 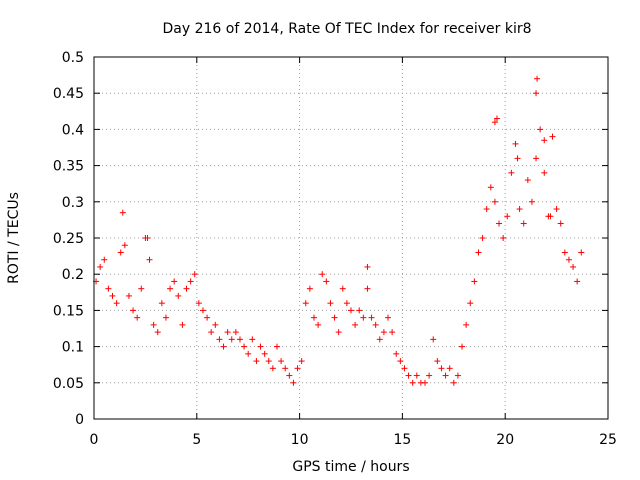 What do you see at coordinates (608, 440) in the screenshot?
I see `x-tick-label: 25` at bounding box center [608, 440].